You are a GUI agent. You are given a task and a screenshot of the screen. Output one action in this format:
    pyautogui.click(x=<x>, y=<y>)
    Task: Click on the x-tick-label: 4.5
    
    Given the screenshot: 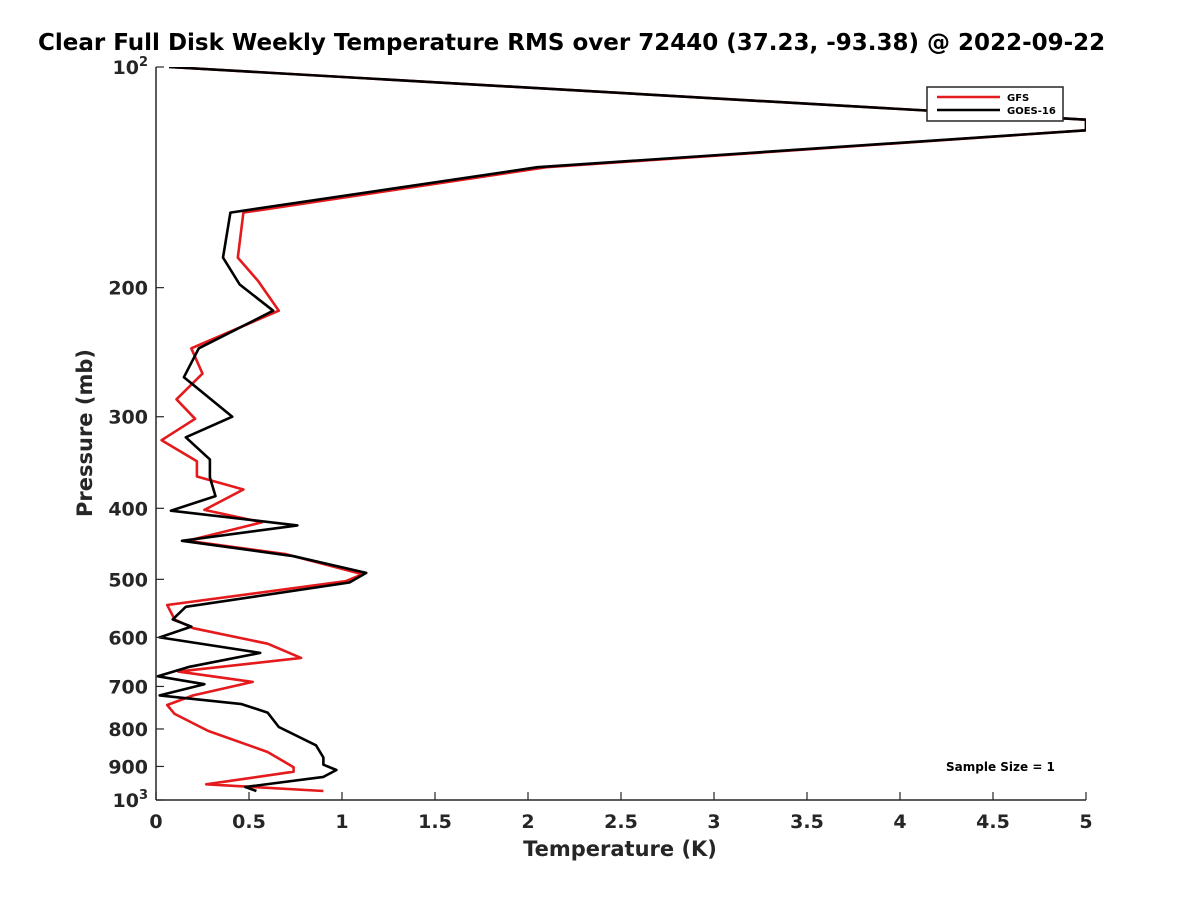 What is the action you would take?
    pyautogui.click(x=993, y=822)
    